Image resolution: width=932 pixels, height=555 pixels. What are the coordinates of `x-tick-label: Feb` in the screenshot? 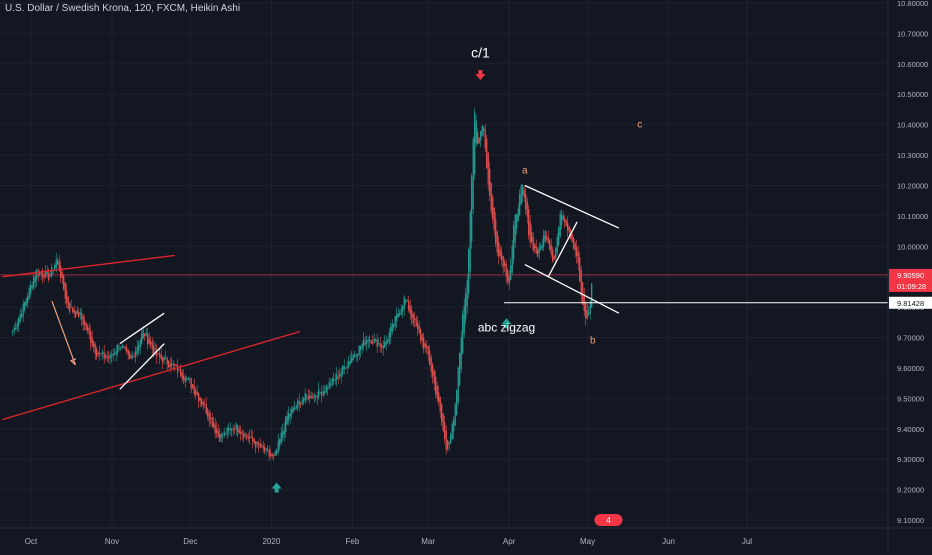 It's located at (352, 541).